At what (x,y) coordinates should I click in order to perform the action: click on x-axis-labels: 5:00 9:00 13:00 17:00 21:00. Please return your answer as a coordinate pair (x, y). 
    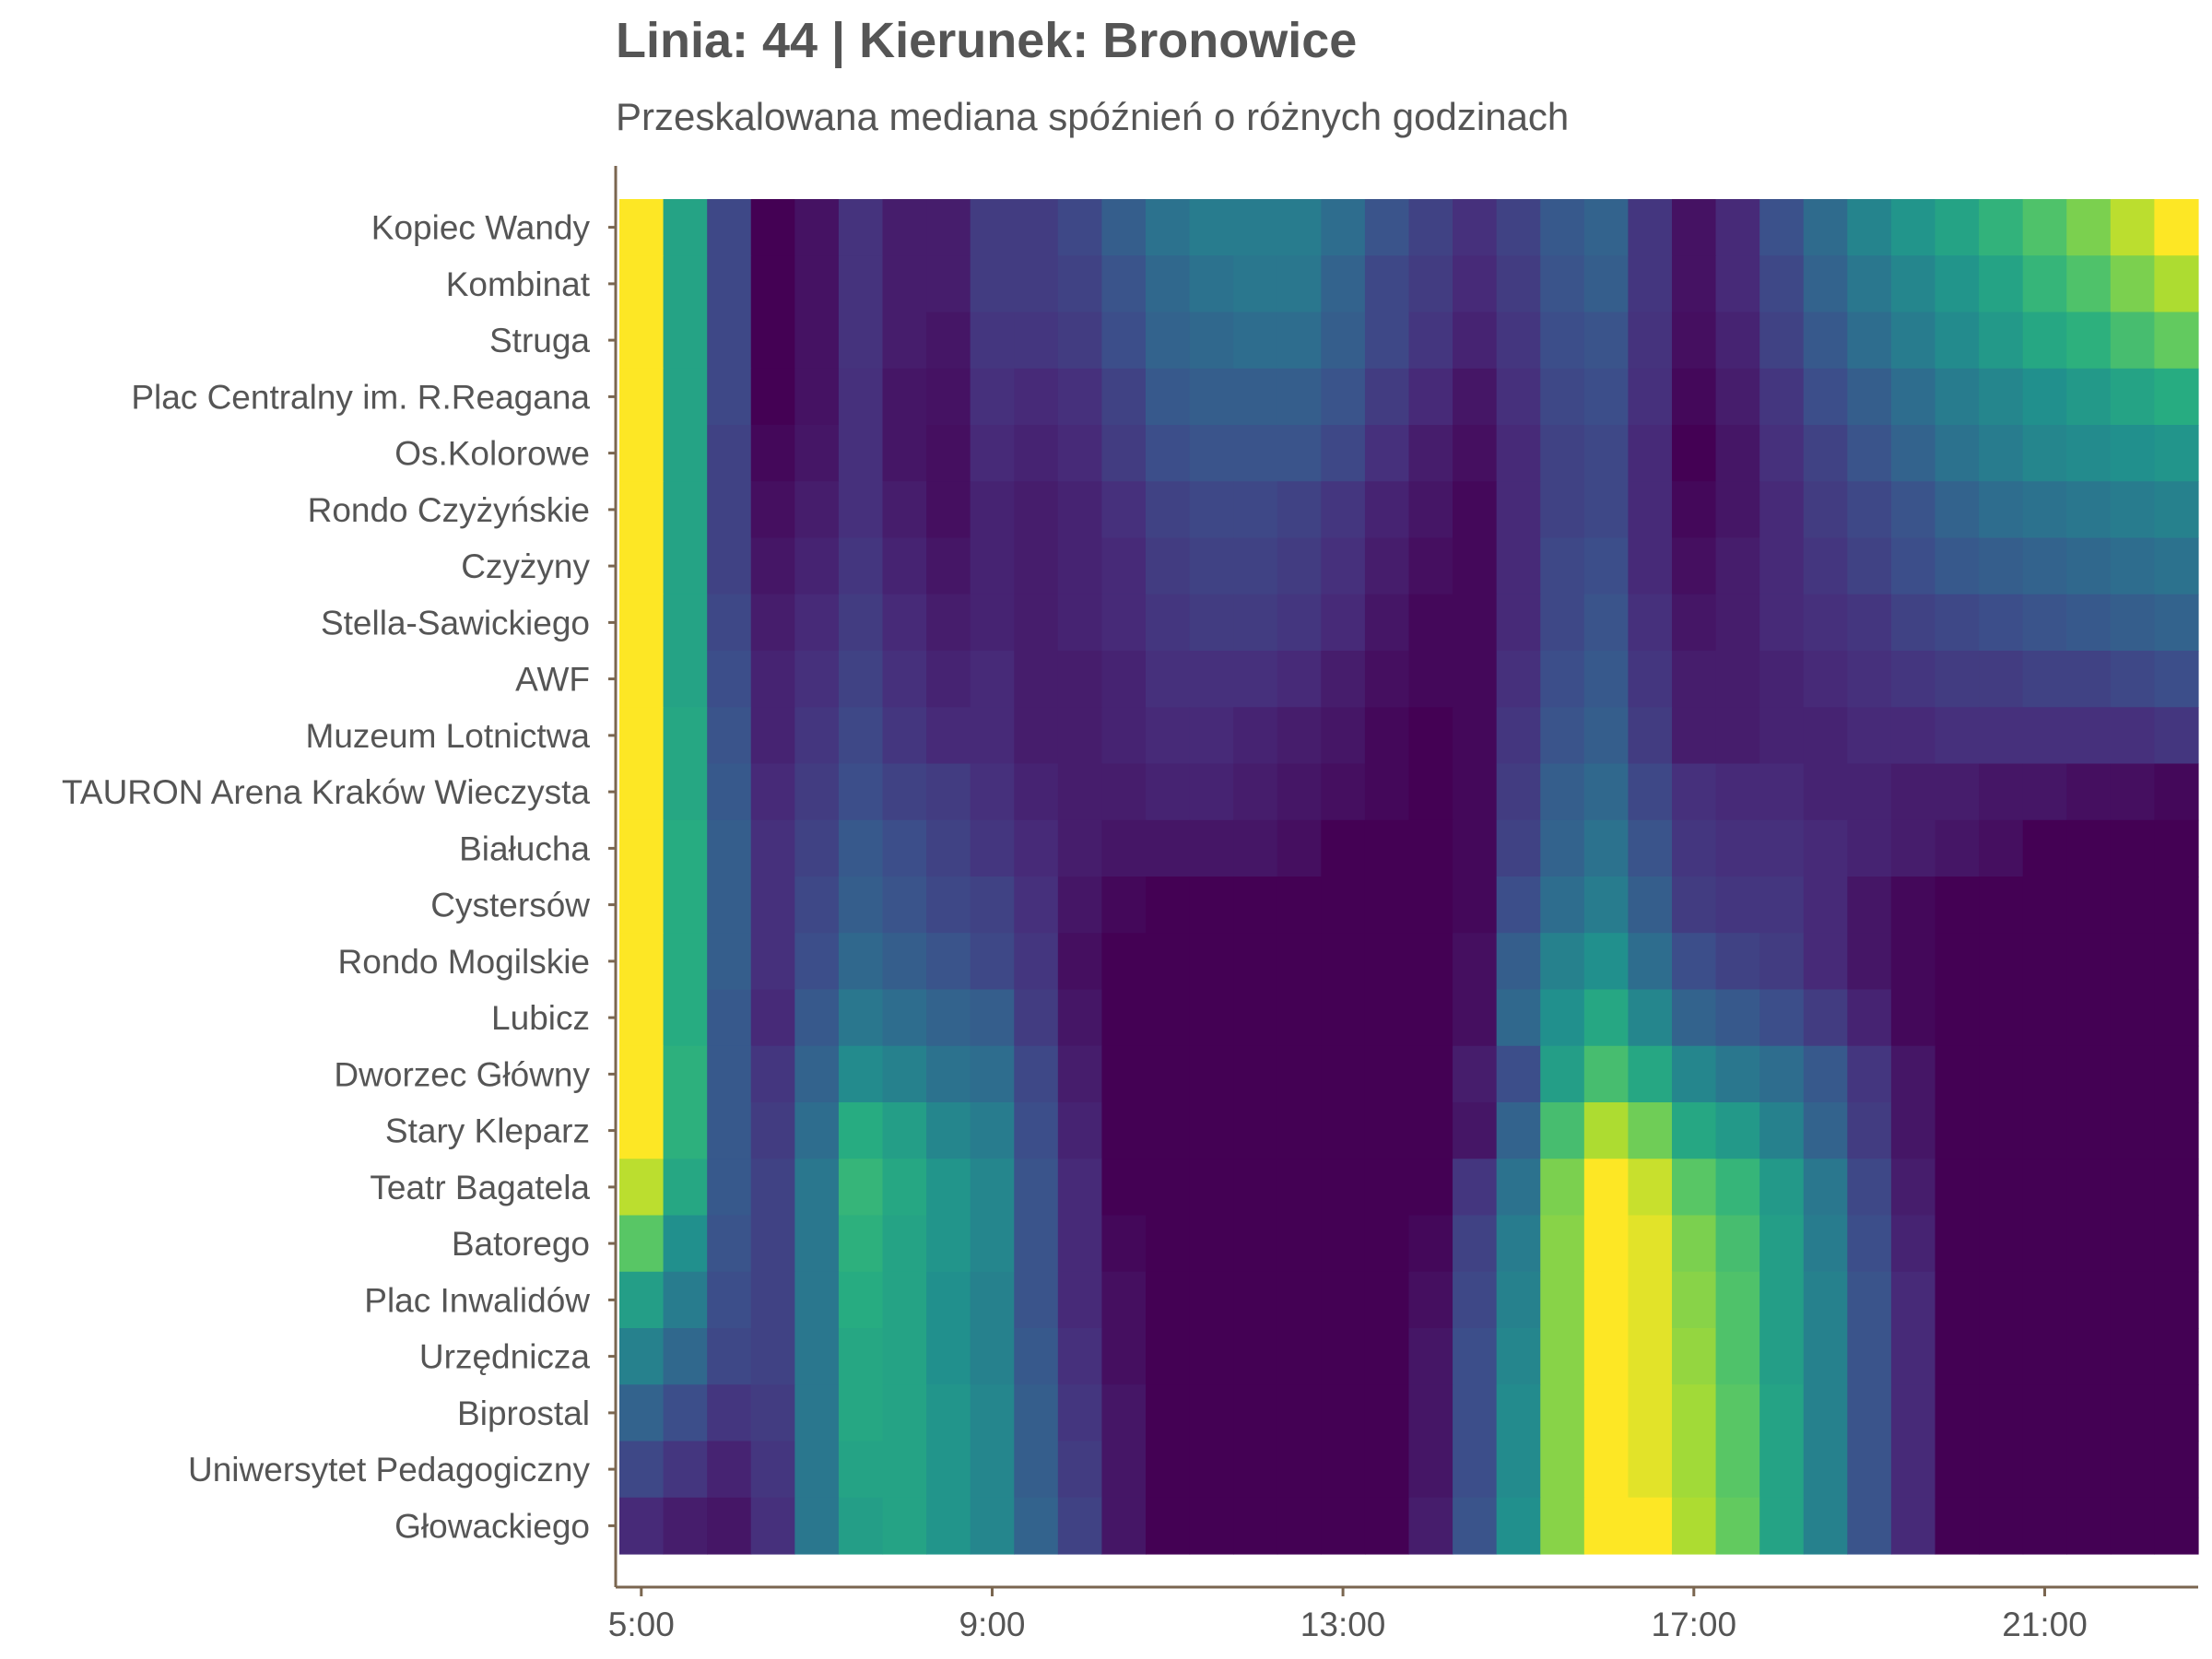
    Looking at the image, I should click on (1348, 1615).